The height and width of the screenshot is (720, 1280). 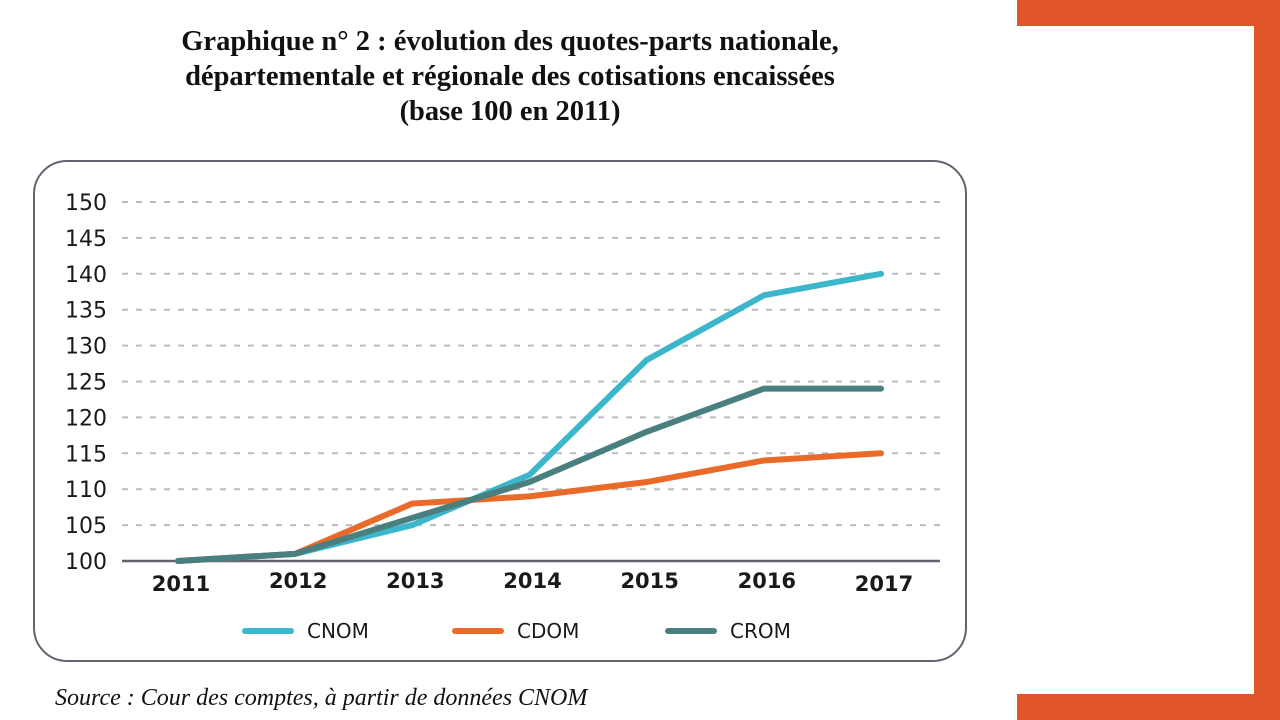 What do you see at coordinates (338, 631) in the screenshot?
I see `legend-label: CNOM` at bounding box center [338, 631].